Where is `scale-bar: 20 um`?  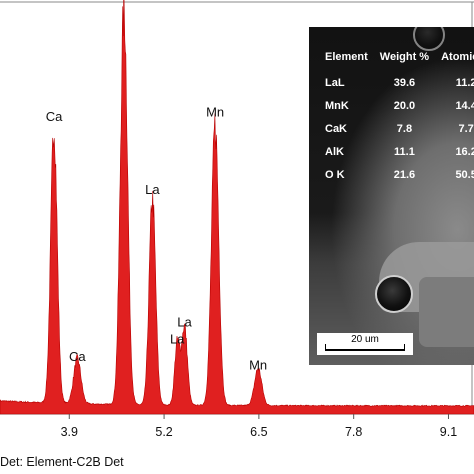
scale-bar: 20 um is located at coordinates (365, 344).